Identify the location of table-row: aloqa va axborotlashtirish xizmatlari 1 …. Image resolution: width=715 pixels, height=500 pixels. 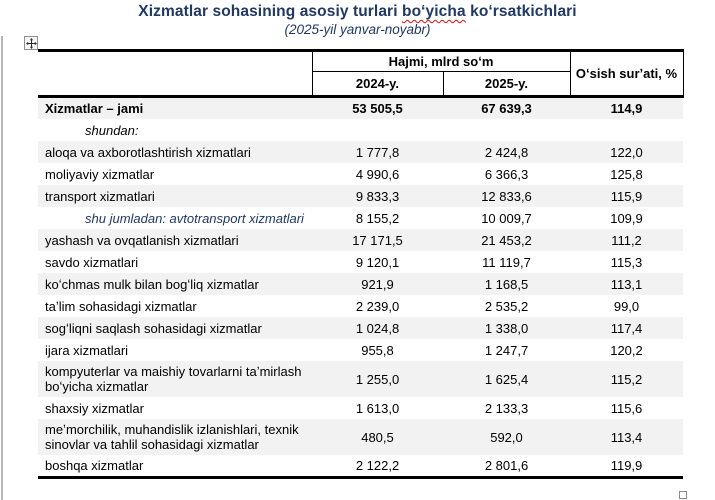
(360, 152).